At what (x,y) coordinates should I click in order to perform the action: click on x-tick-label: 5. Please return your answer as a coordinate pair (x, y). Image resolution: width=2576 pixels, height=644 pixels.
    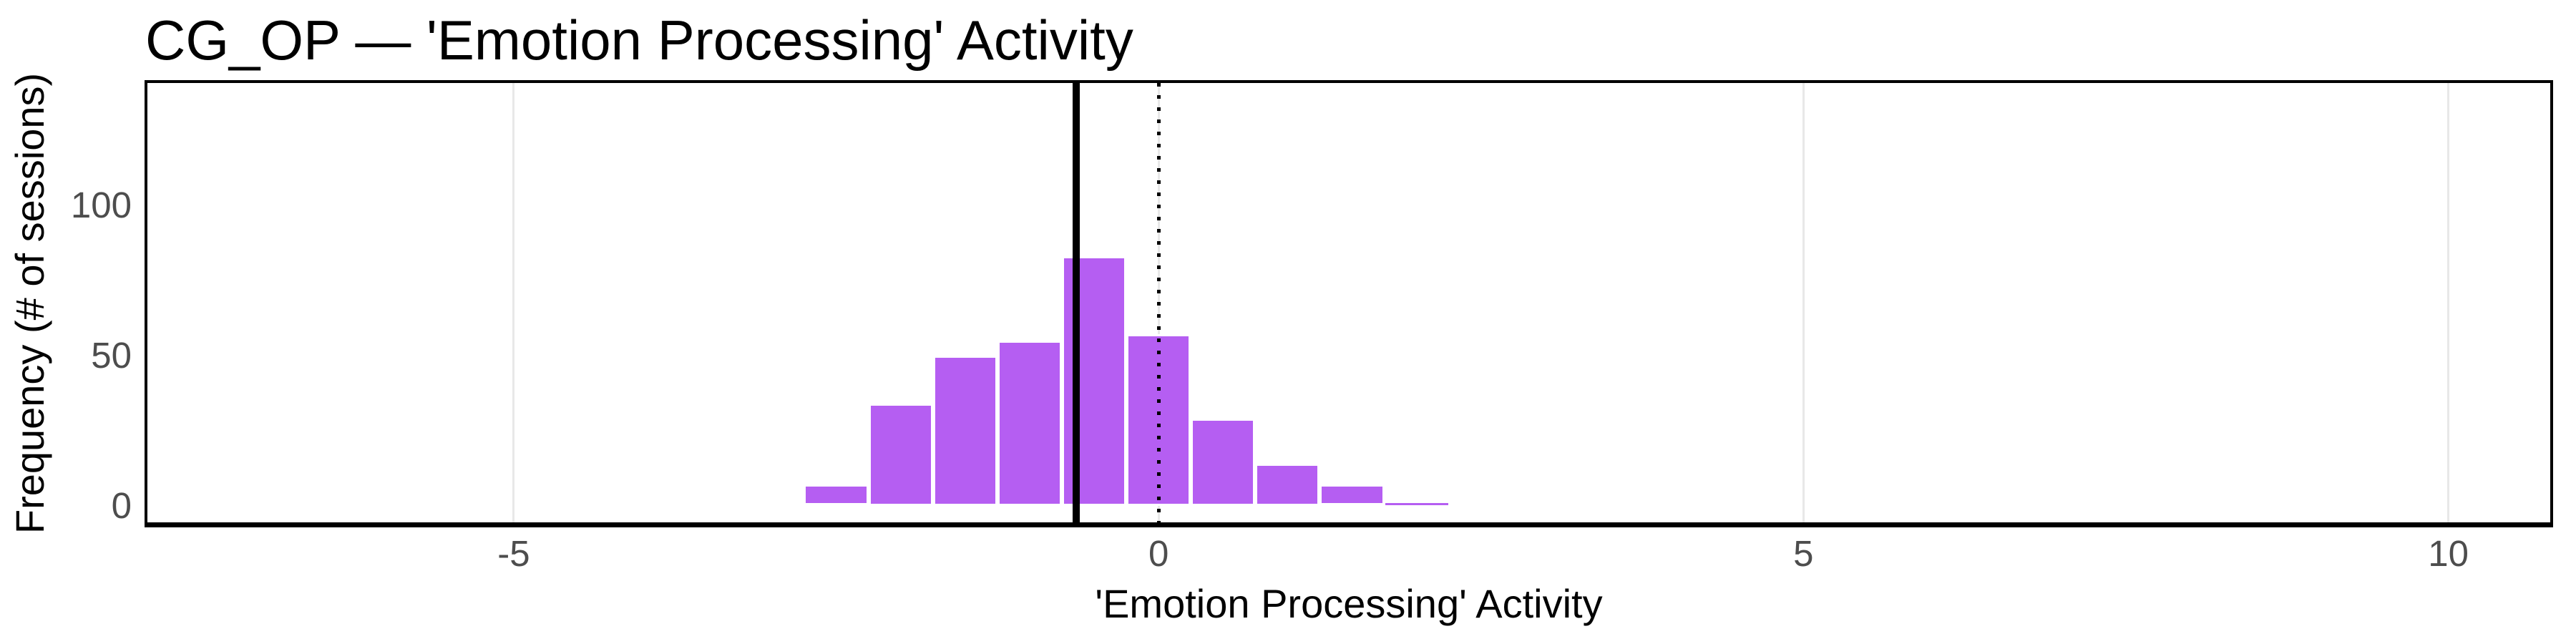
    Looking at the image, I should click on (1803, 553).